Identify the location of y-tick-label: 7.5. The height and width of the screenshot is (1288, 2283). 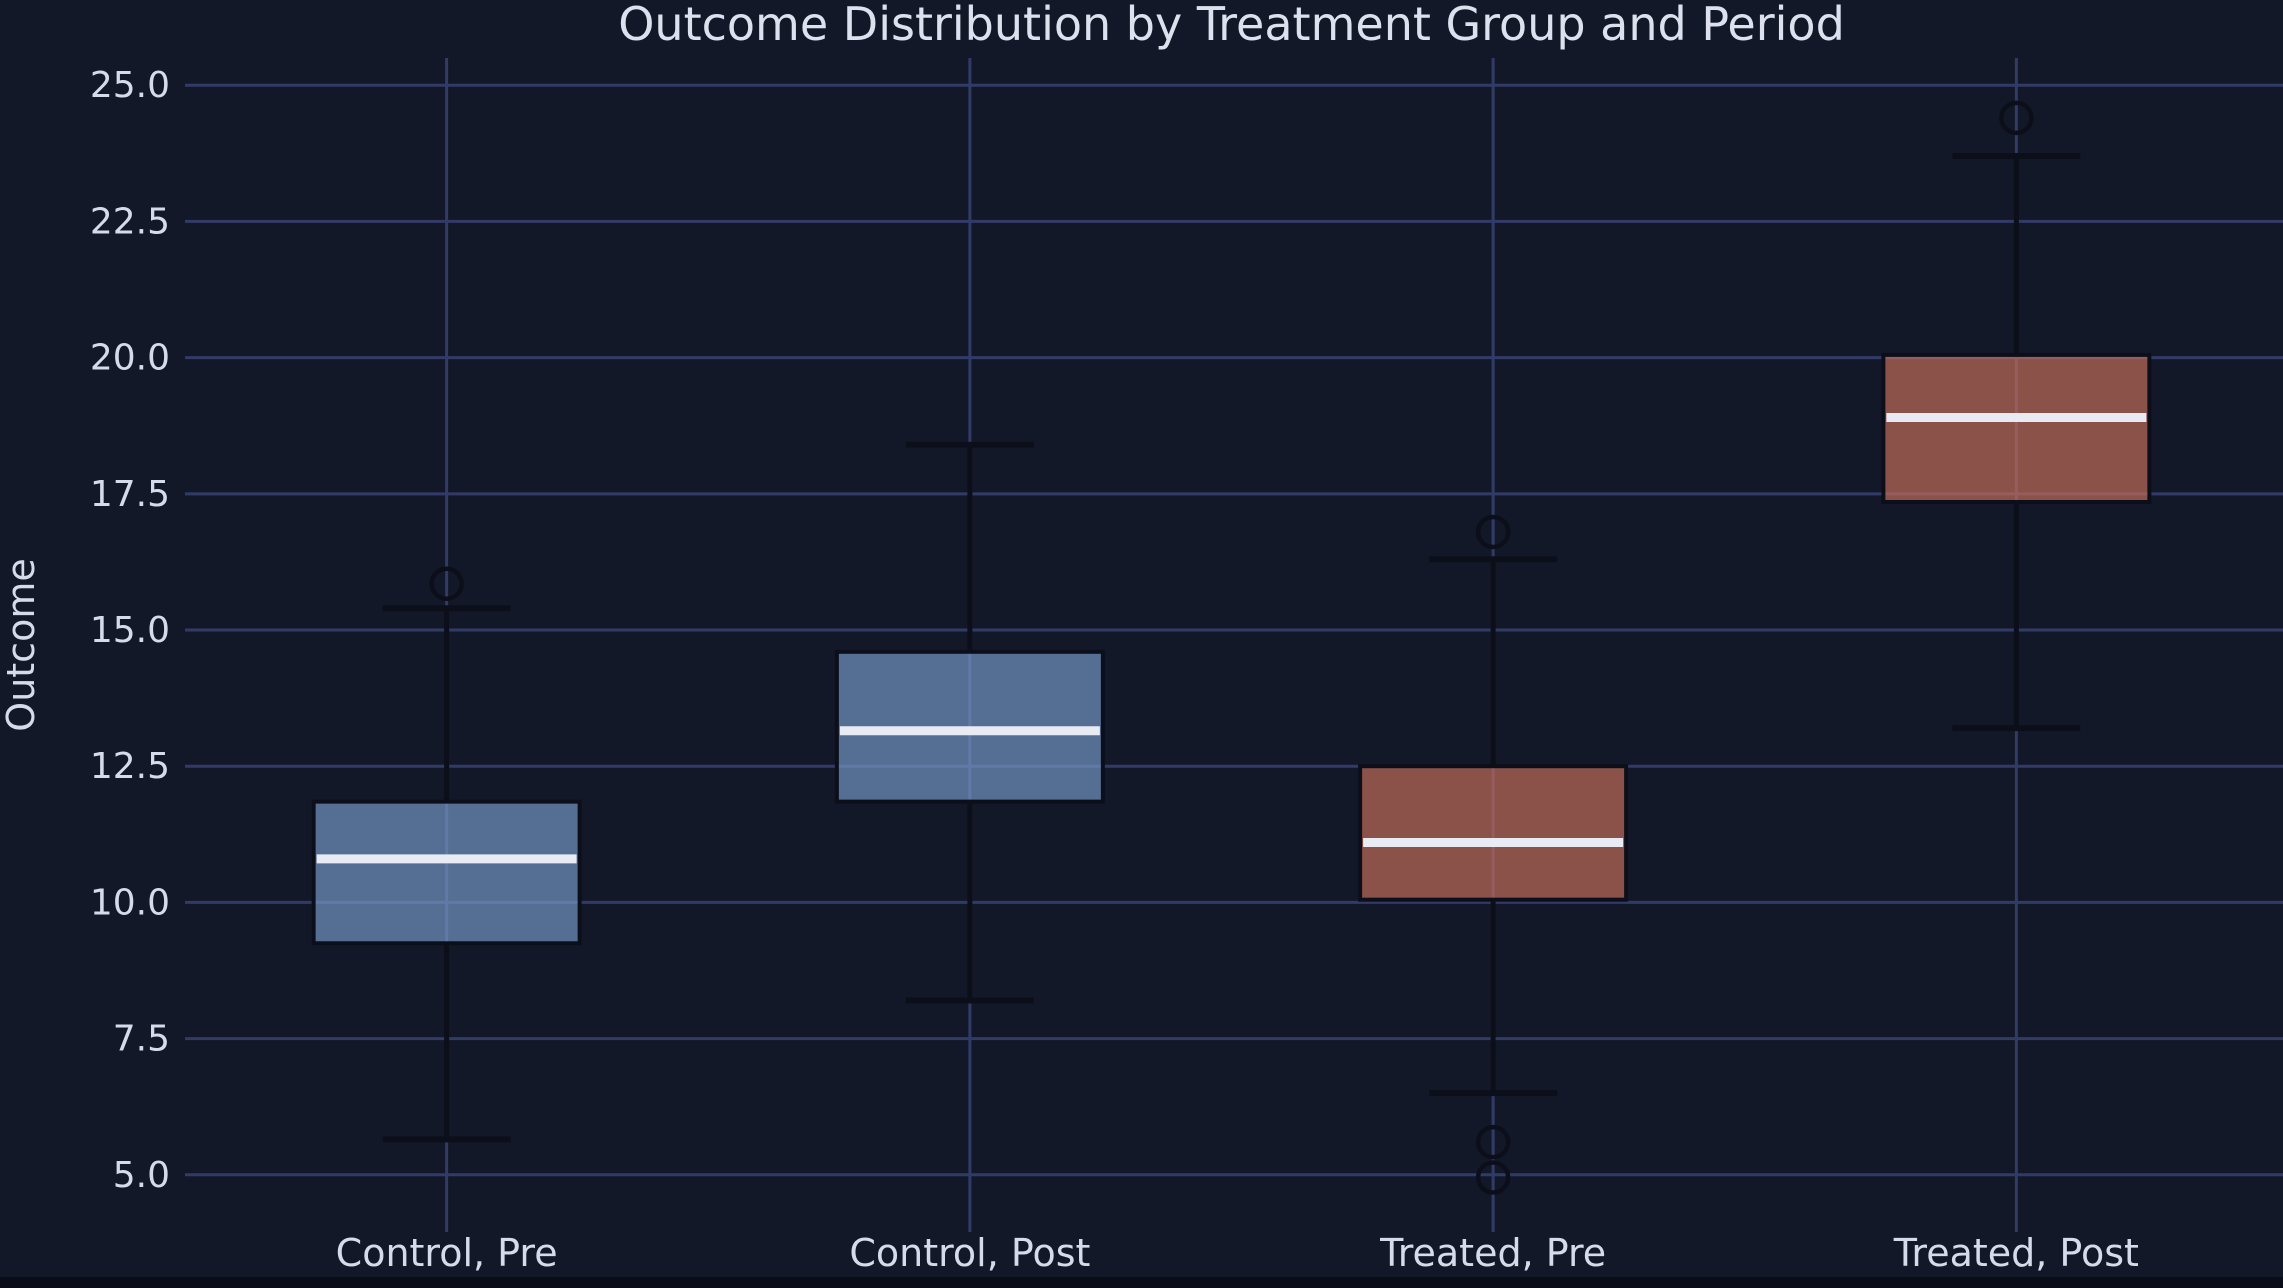
(141, 1039).